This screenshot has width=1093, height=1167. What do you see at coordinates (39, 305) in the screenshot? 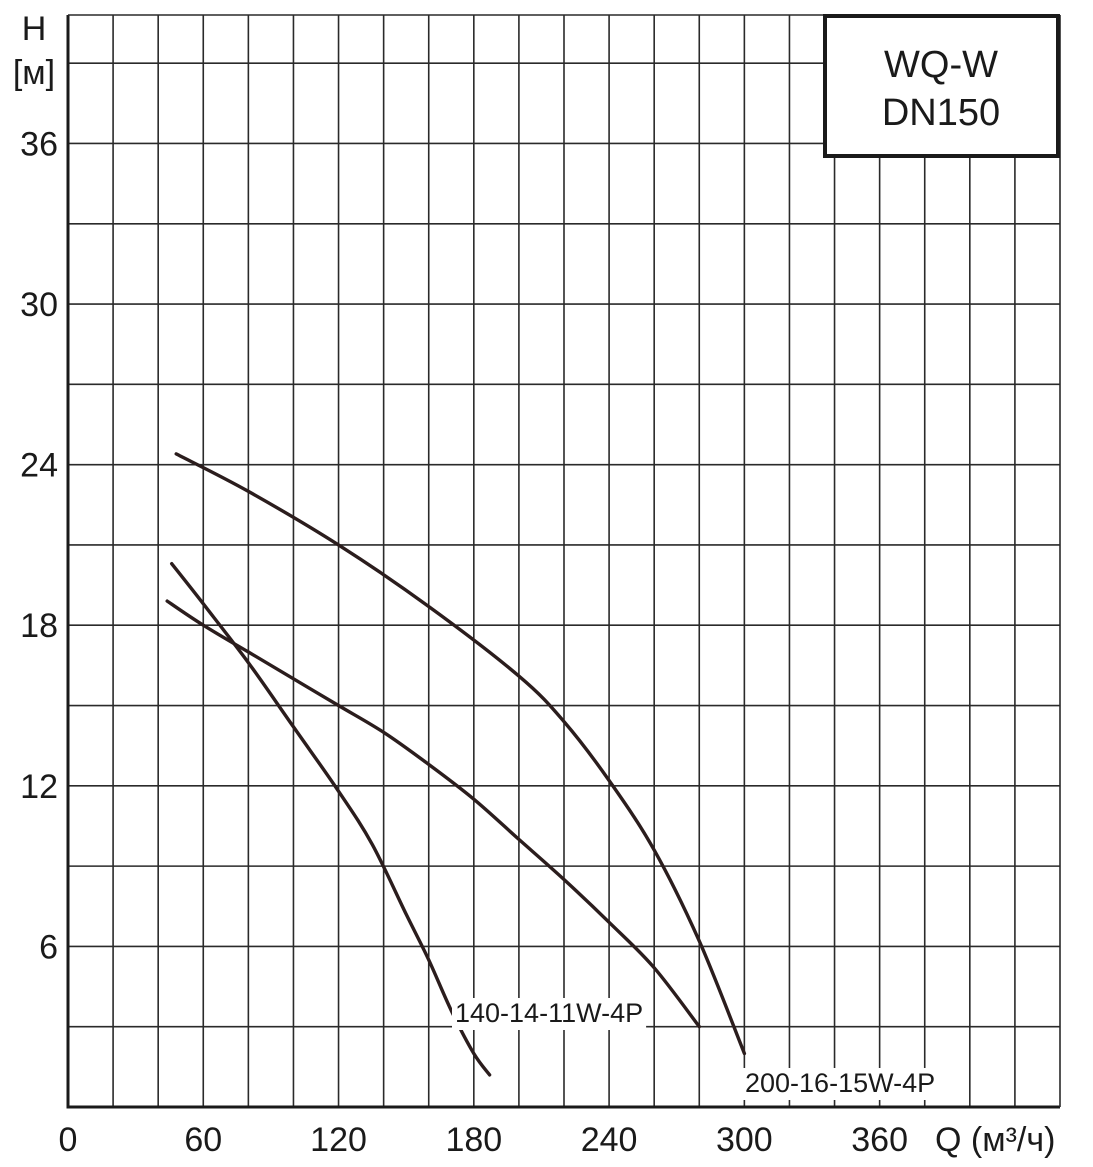
I see `y-tick-label: 30` at bounding box center [39, 305].